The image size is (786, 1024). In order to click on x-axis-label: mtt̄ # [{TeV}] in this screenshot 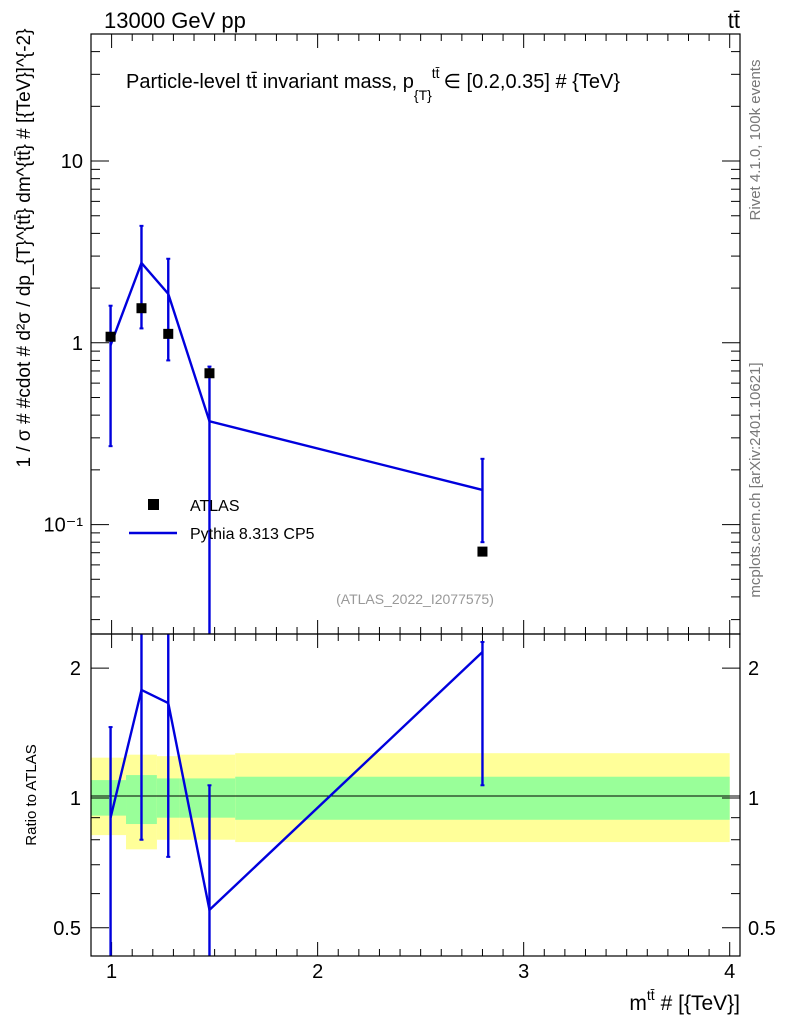, I will do `click(684, 1001)`.